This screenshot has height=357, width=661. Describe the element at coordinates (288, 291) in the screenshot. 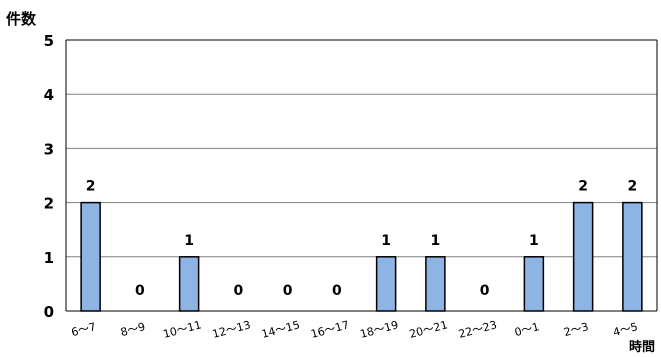

I see `data-label-4: 0` at that location.